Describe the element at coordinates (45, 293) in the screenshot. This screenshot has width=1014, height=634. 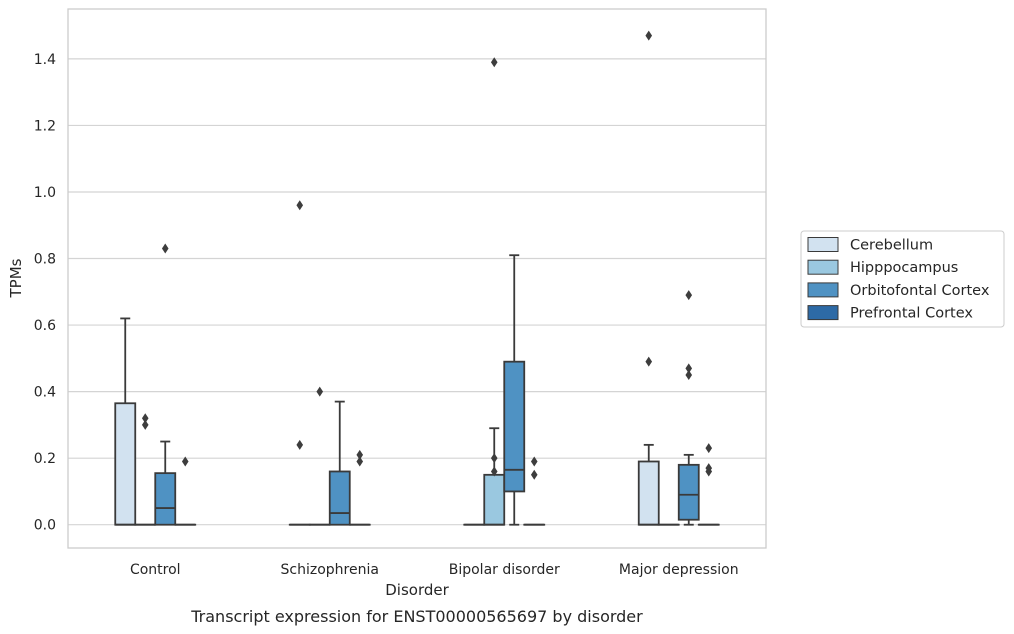
I see `y-tick-labels: 0.0 0.2 0.4 0.6 0.8 1.0 1.2 1.4` at that location.